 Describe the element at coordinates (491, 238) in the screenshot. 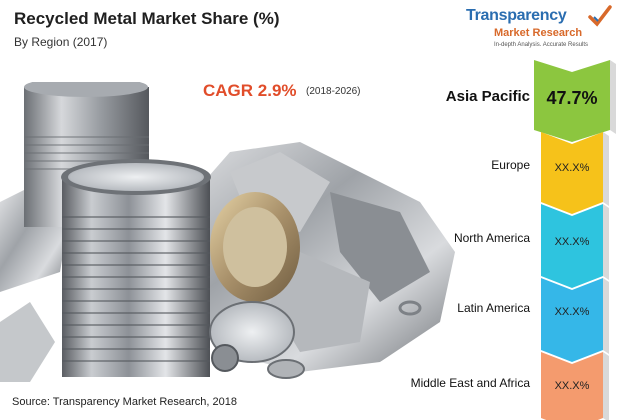

I see `region-label-north-america: North America` at that location.